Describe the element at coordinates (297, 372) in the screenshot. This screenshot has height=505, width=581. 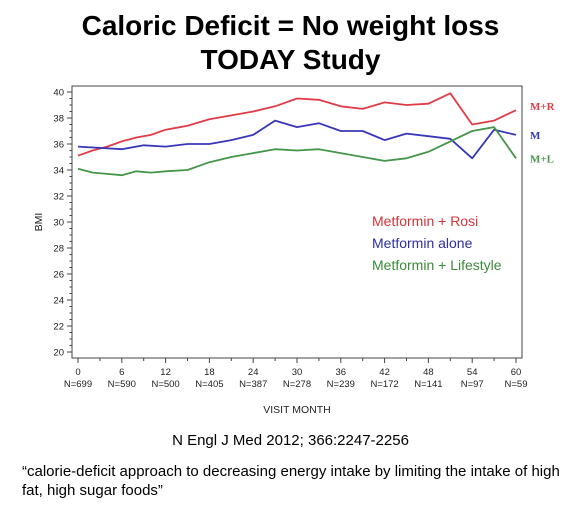
I see `x-tick-label: 30` at that location.